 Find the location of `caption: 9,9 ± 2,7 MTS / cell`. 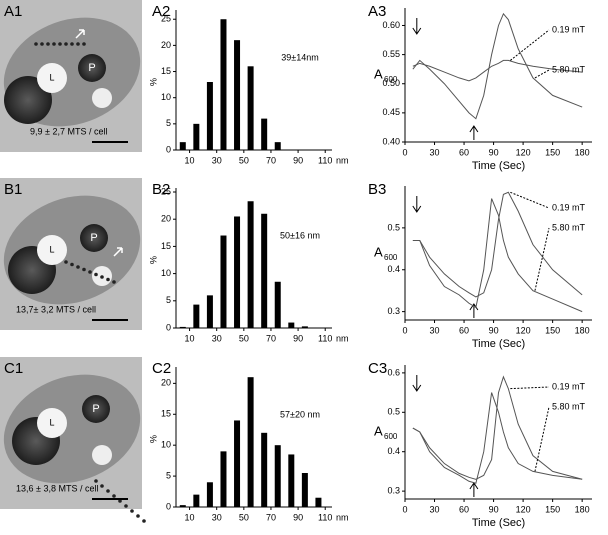

caption: 9,9 ± 2,7 MTS / cell is located at coordinates (68, 131).